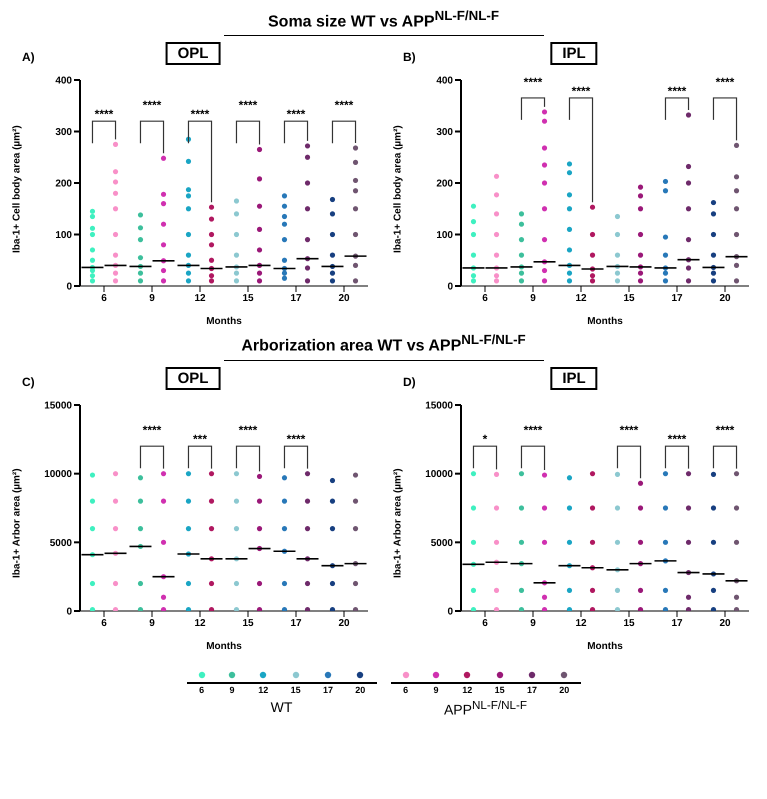 The width and height of the screenshot is (767, 799). What do you see at coordinates (409, 57) in the screenshot?
I see `text: B)` at bounding box center [409, 57].